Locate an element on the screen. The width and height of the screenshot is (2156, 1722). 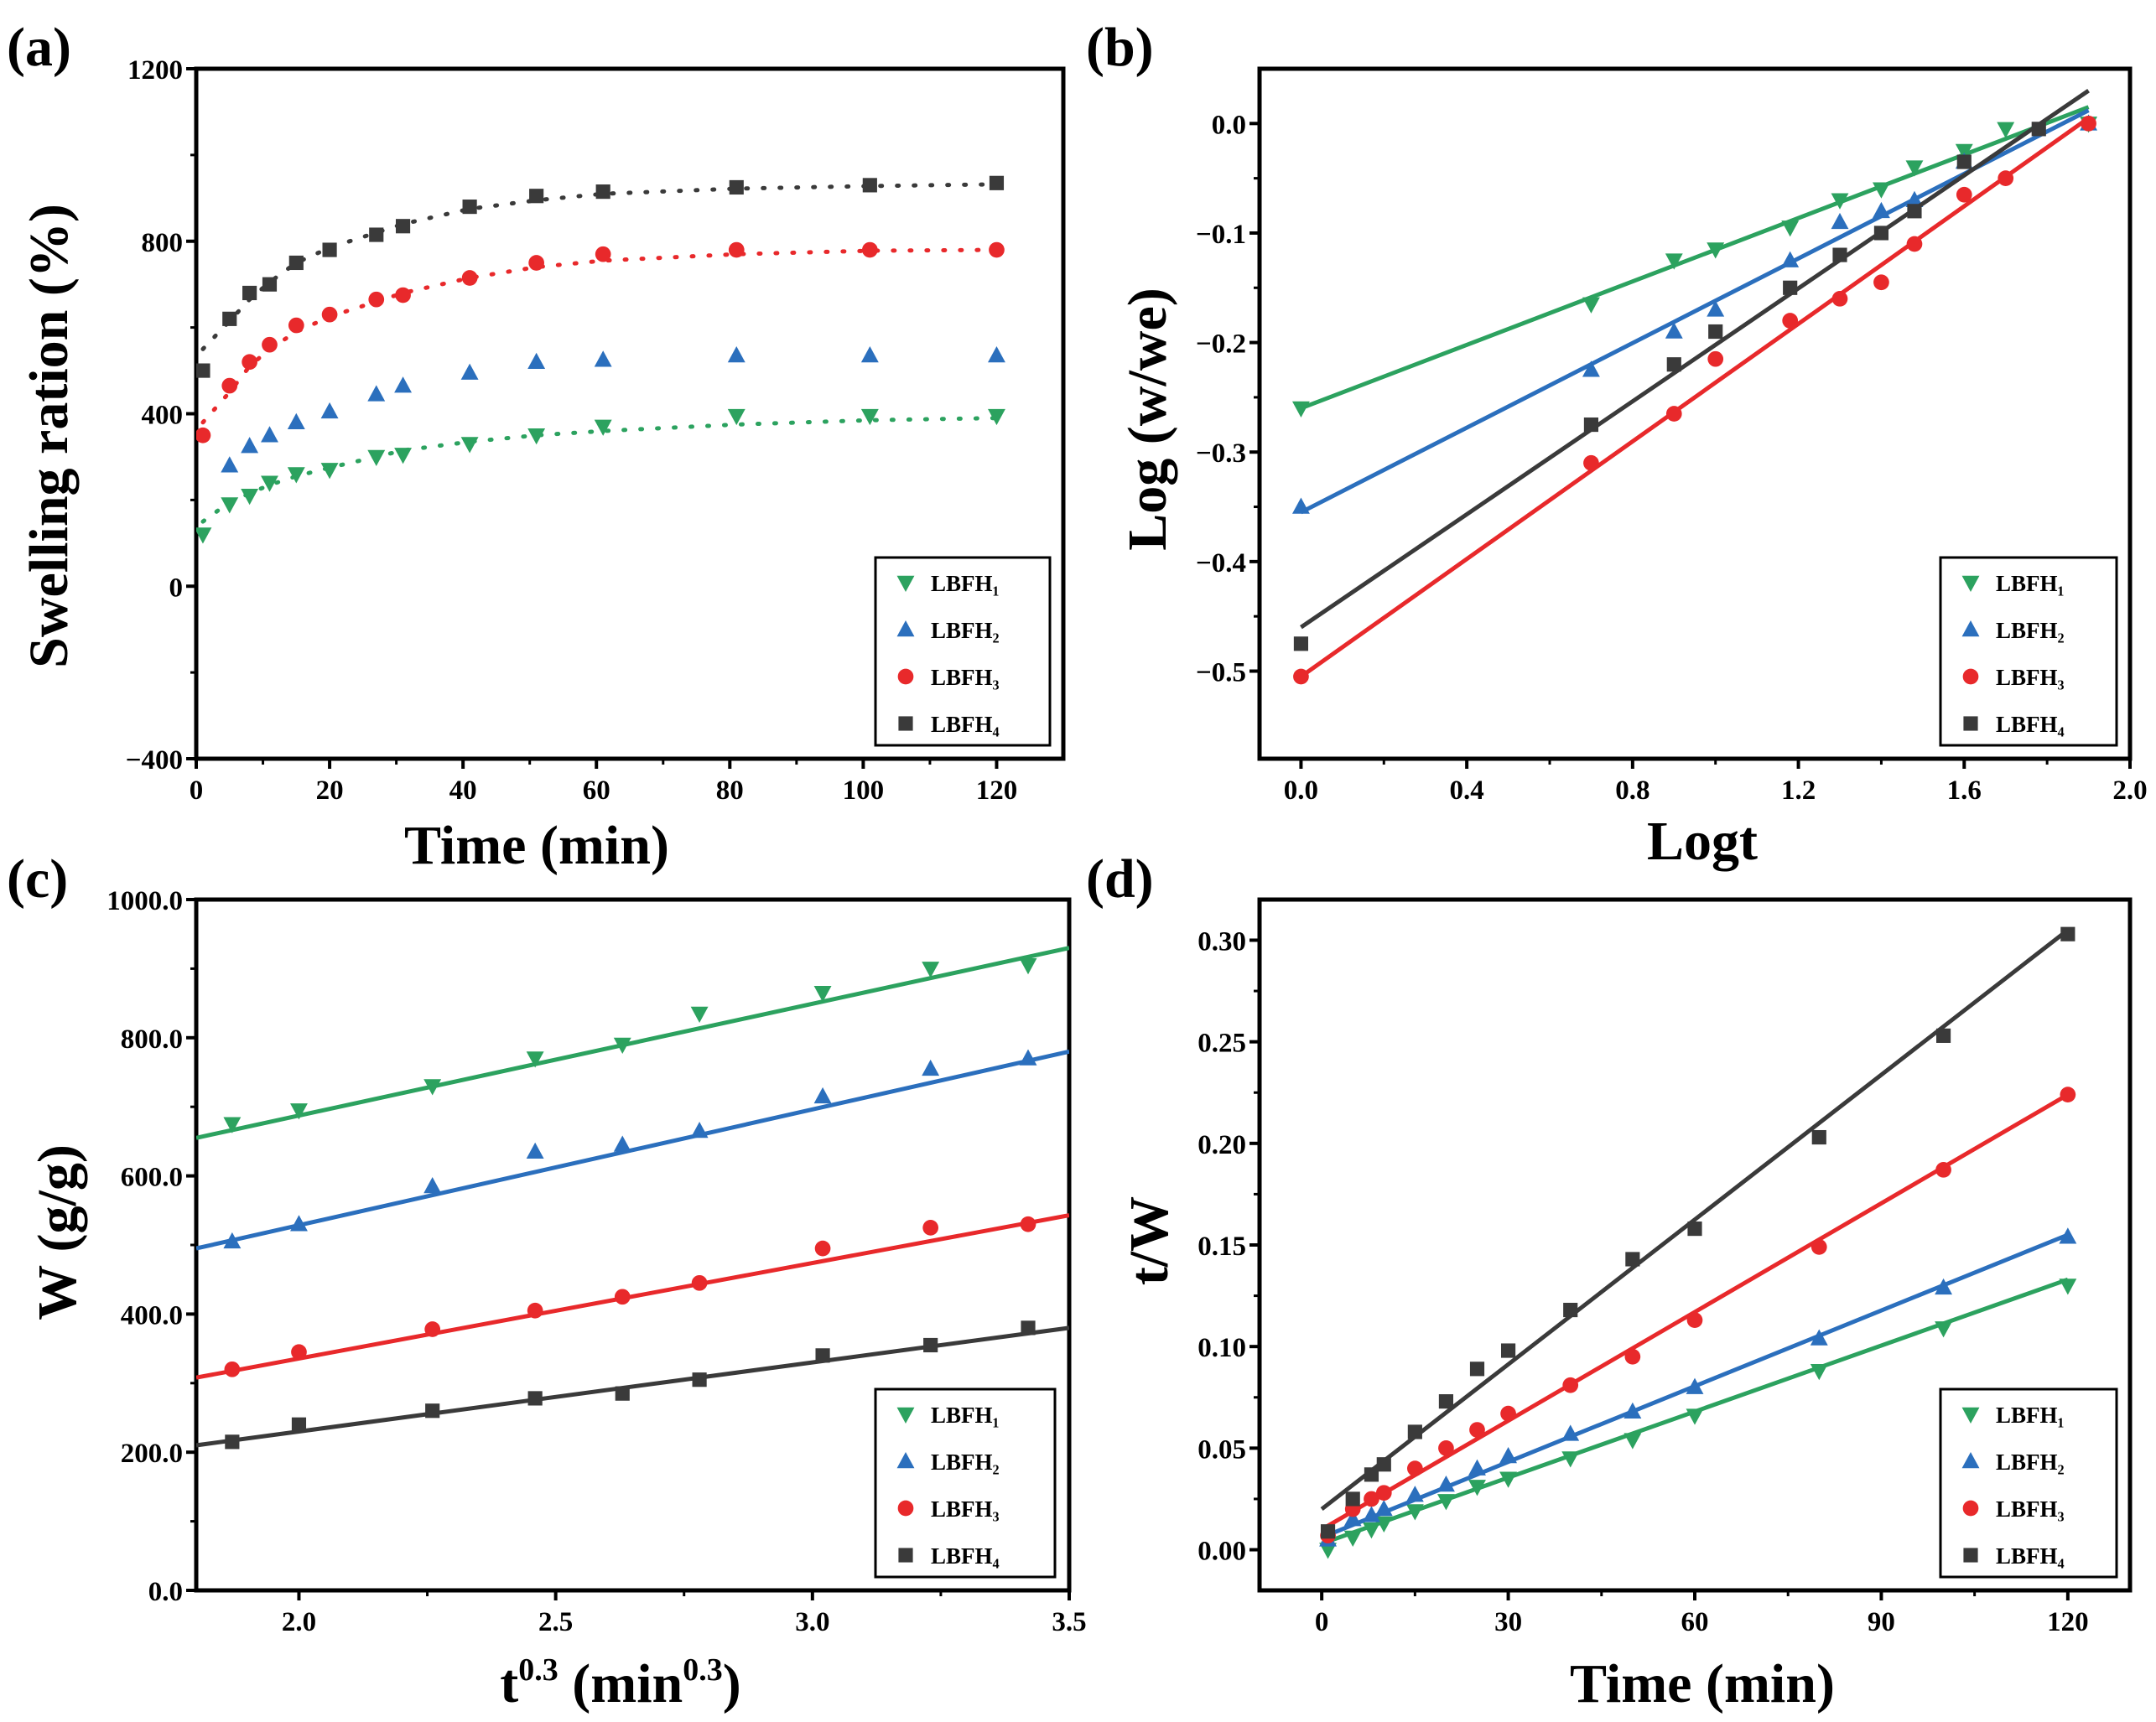
legend-marker-LBFH1 is located at coordinates (1971, 1415).